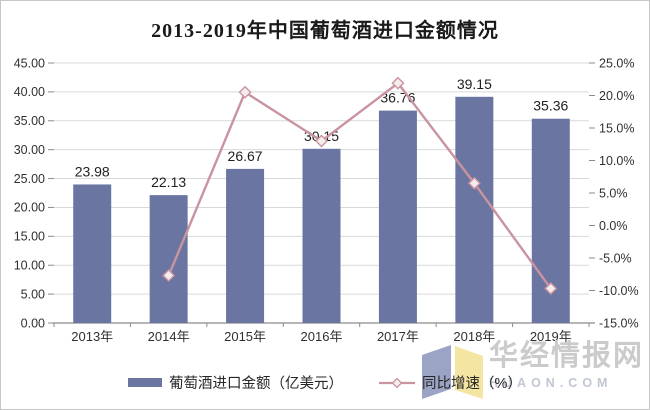 The width and height of the screenshot is (650, 410). What do you see at coordinates (29, 266) in the screenshot?
I see `y-axis-tick-label: 10.00` at bounding box center [29, 266].